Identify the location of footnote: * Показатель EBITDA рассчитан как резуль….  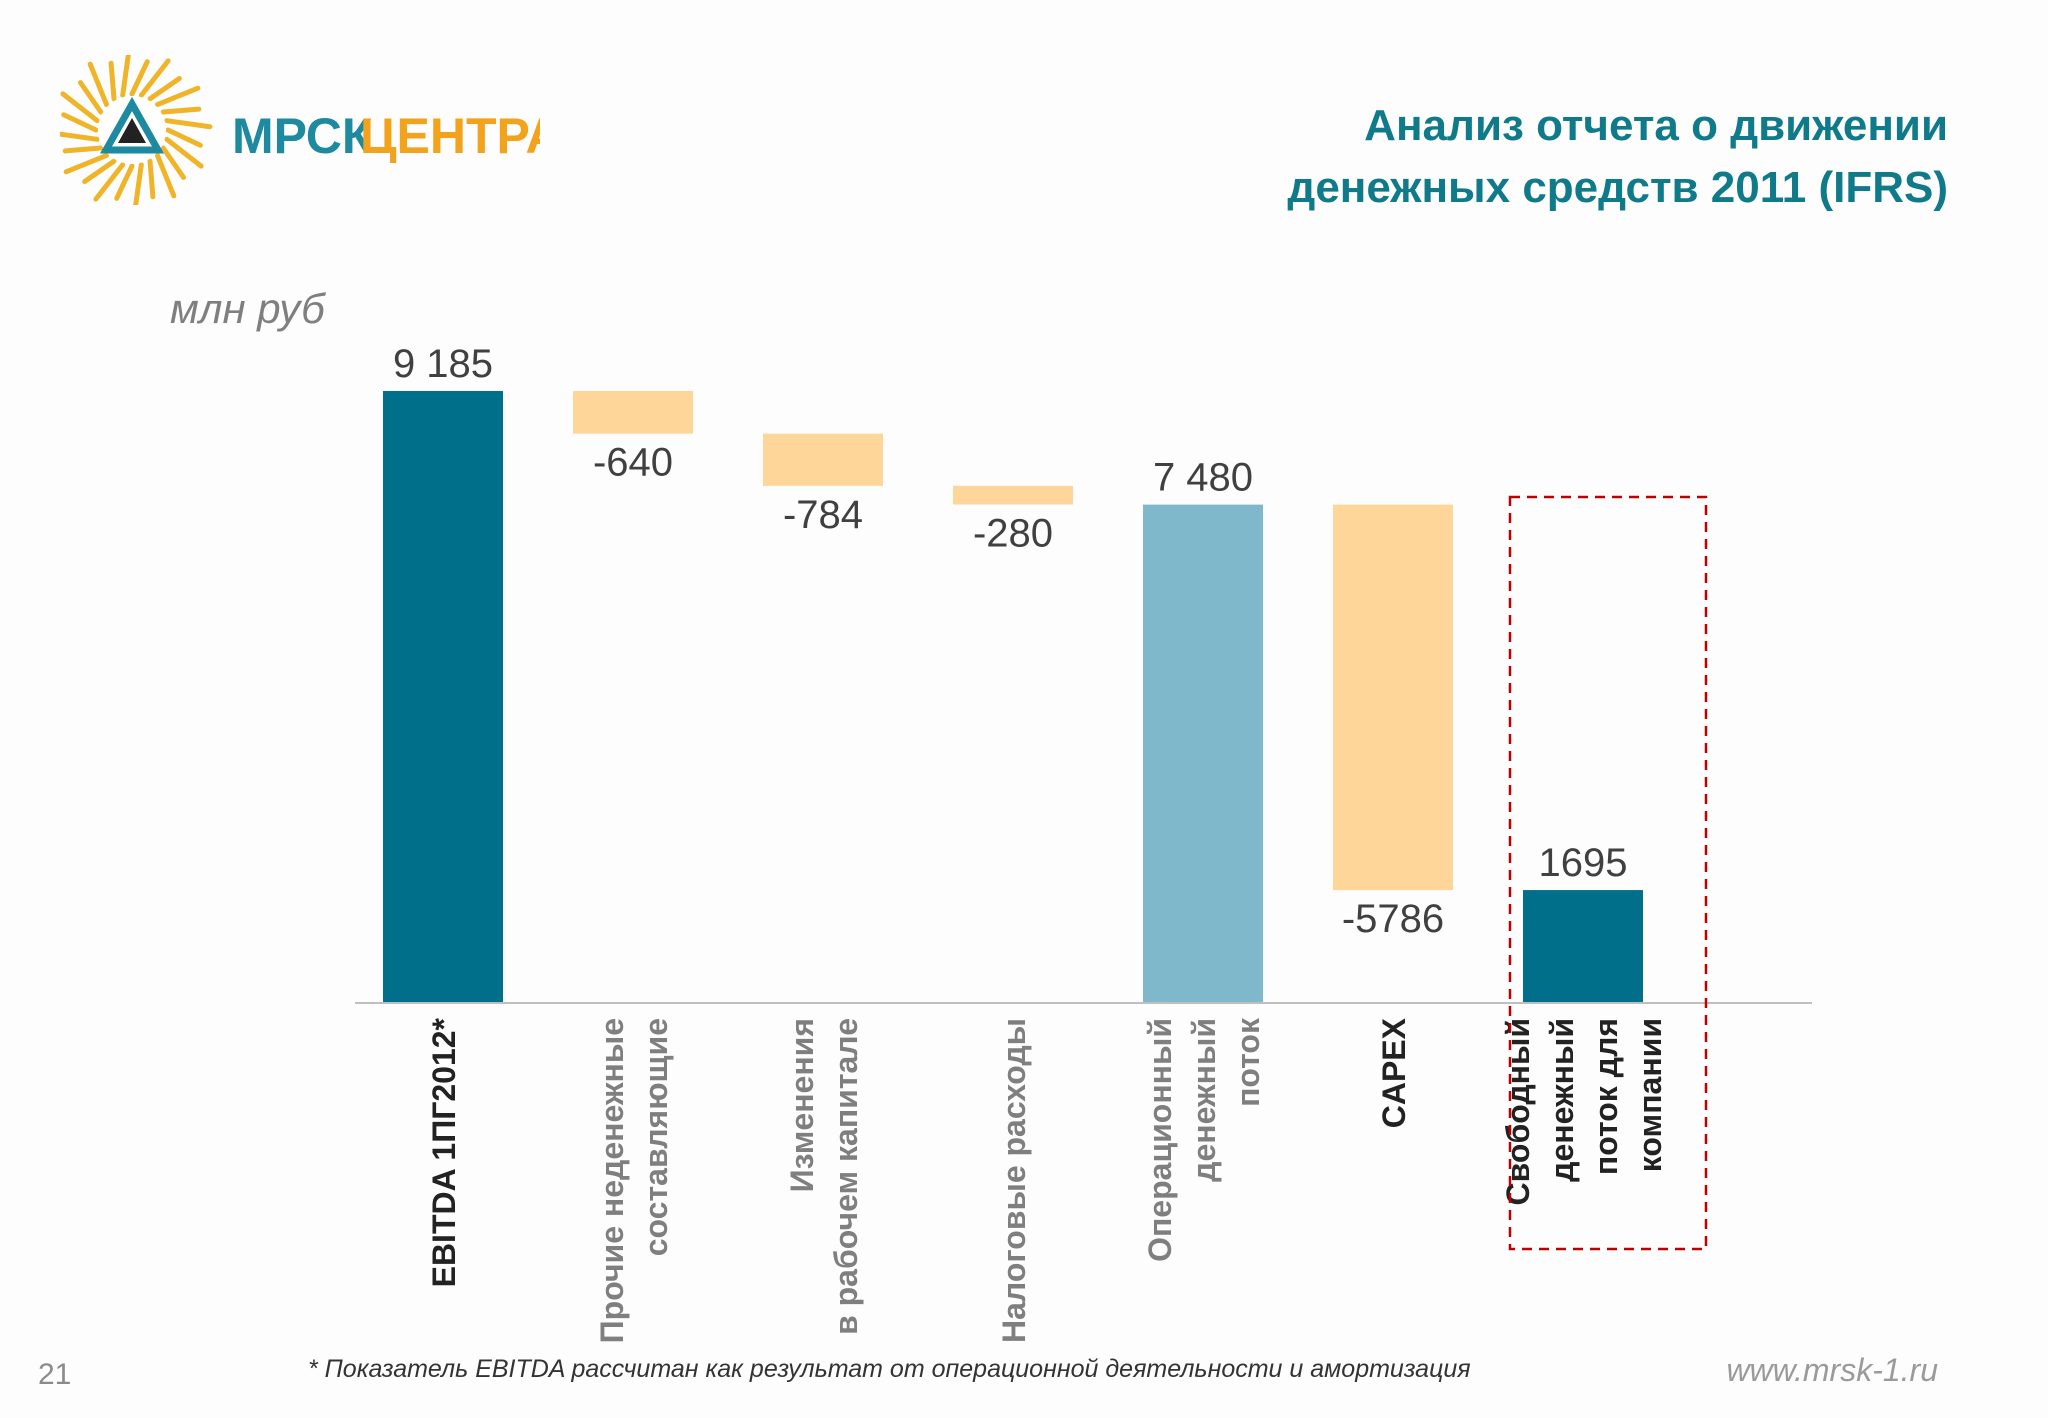
(889, 1369).